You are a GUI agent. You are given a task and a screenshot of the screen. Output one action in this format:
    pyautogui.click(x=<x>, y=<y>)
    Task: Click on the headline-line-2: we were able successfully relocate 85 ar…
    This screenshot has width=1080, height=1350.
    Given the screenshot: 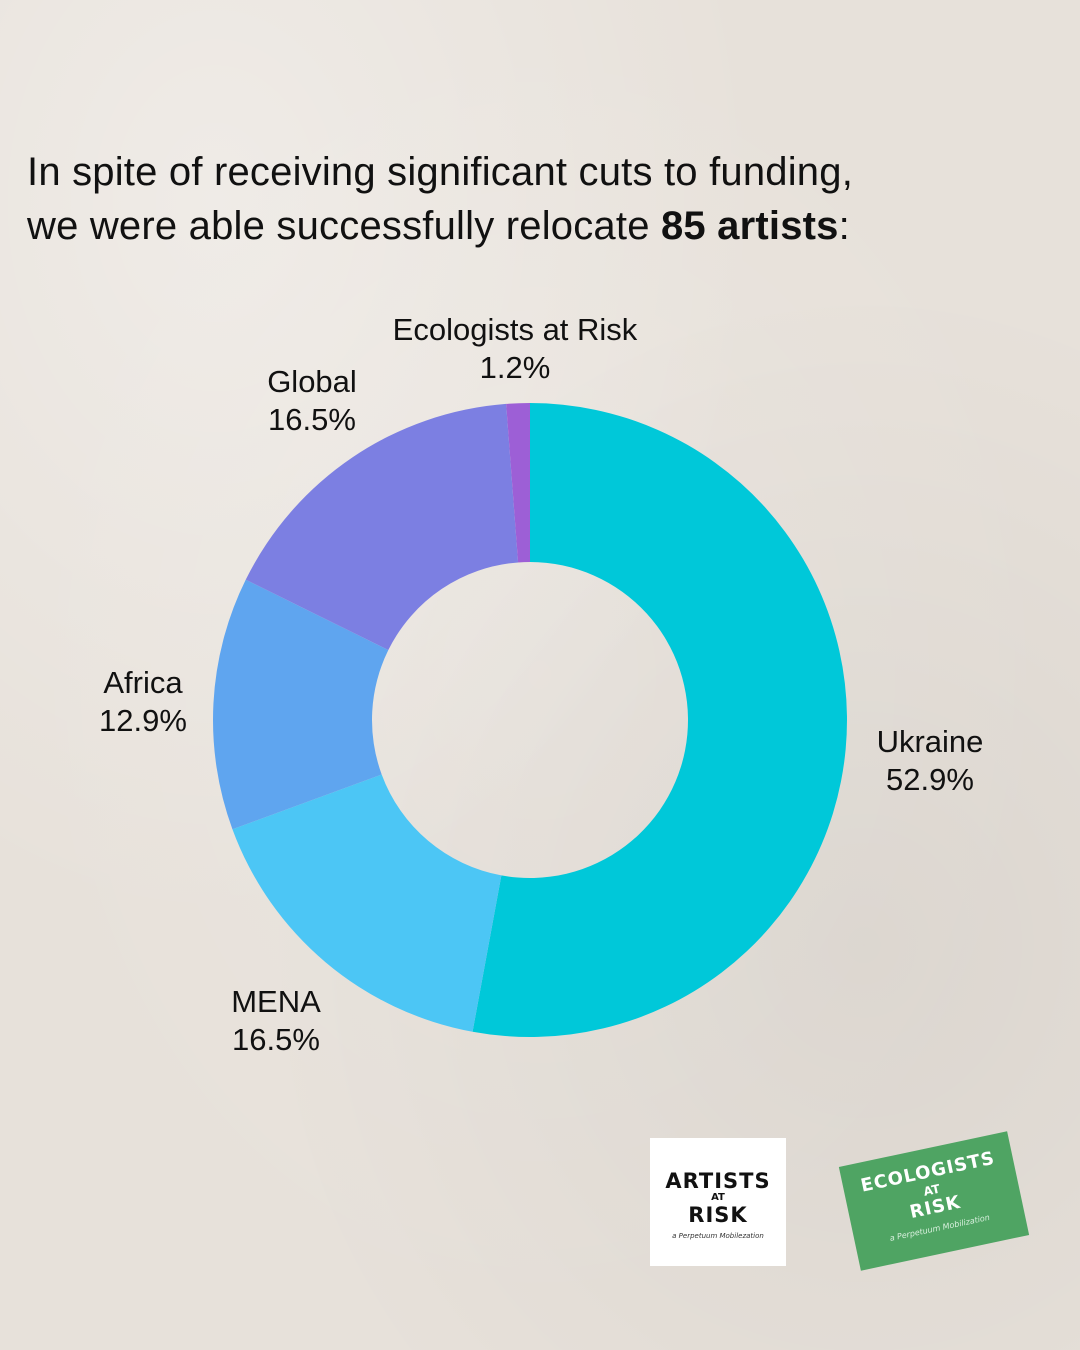 What is the action you would take?
    pyautogui.click(x=542, y=226)
    